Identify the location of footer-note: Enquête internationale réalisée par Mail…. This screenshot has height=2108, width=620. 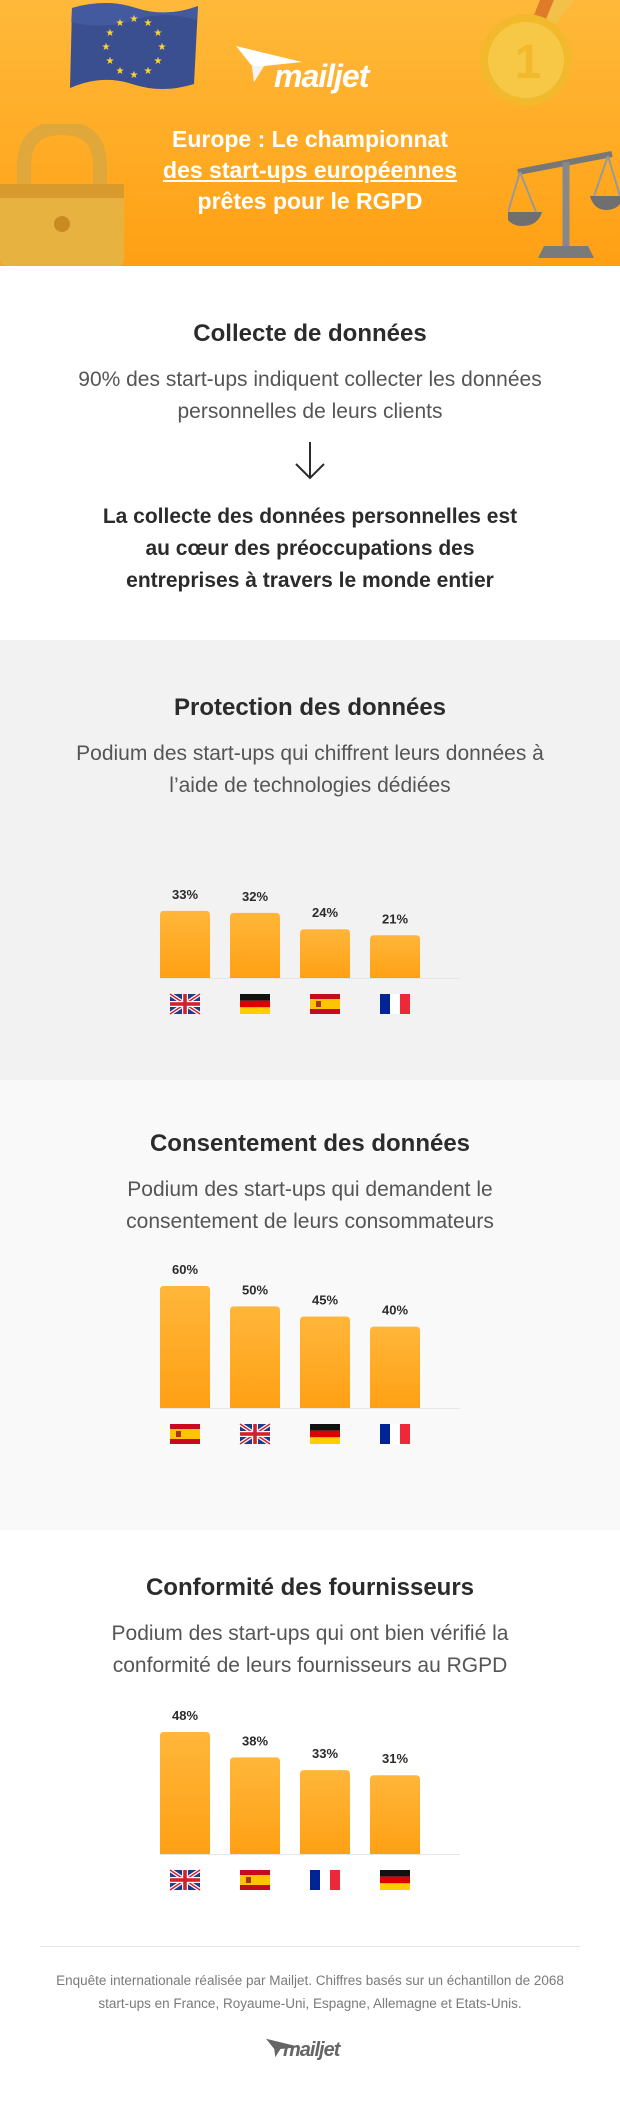
(310, 1992).